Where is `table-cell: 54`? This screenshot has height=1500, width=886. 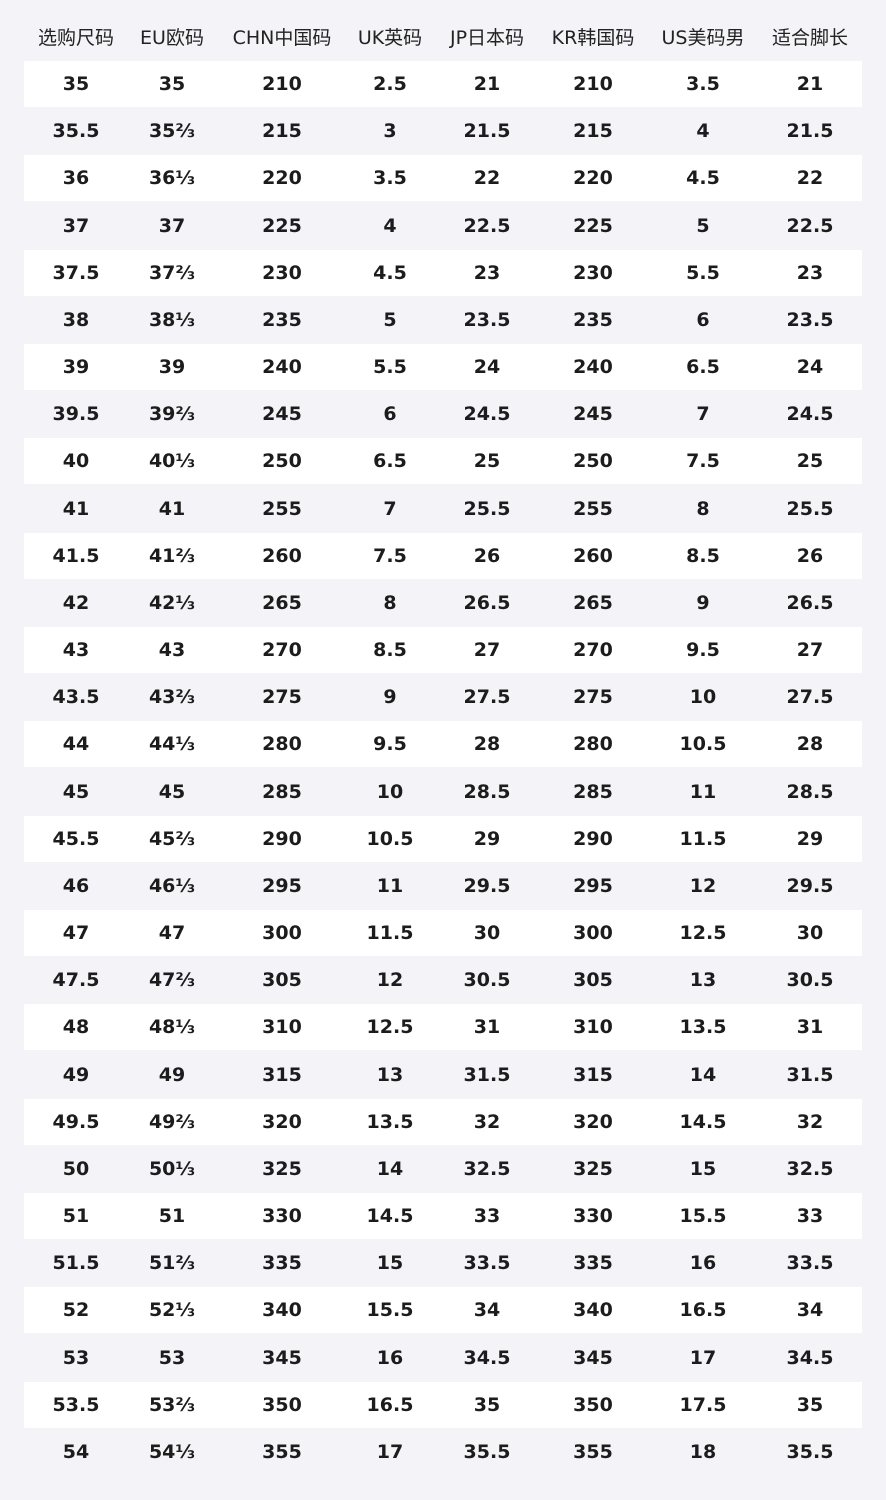
table-cell: 54 is located at coordinates (76, 1451).